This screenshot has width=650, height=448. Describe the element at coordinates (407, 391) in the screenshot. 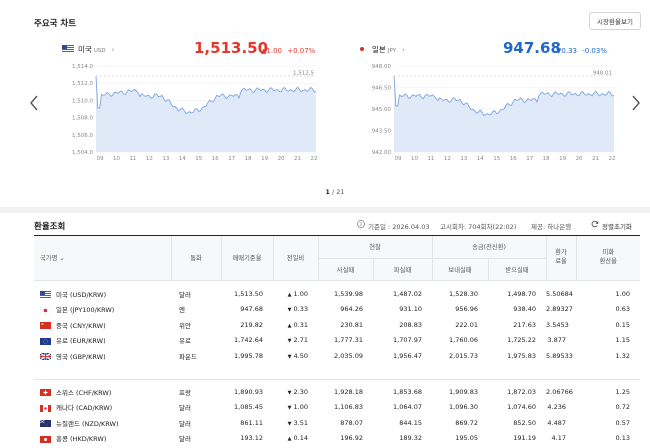

I see `cell-cash-sell: 1,853.68` at that location.